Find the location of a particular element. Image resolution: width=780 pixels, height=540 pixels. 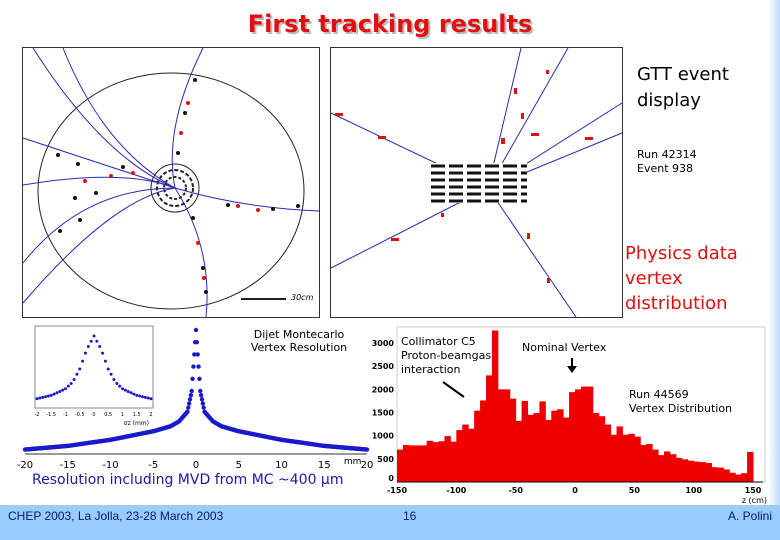

hits-black is located at coordinates (178, 186).